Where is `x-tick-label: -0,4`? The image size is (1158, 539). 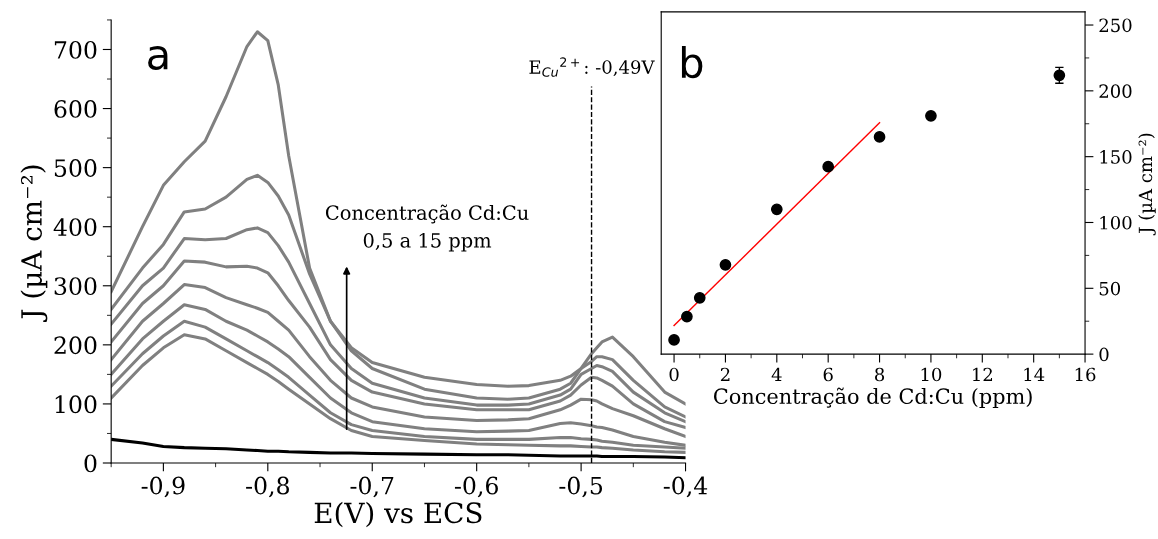
x-tick-label: -0,4 is located at coordinates (685, 487).